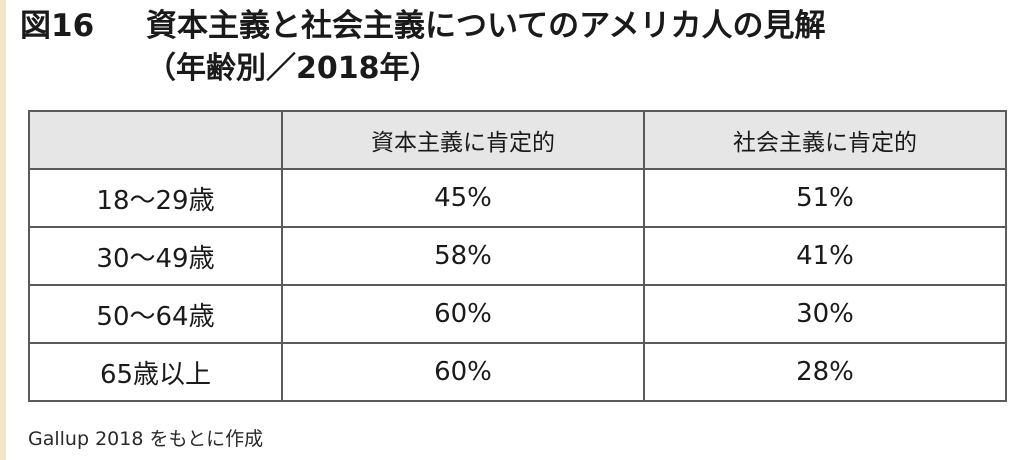 The image size is (1024, 460). Describe the element at coordinates (146, 439) in the screenshot. I see `source-note: Gallup 2018 をもとに作成` at that location.